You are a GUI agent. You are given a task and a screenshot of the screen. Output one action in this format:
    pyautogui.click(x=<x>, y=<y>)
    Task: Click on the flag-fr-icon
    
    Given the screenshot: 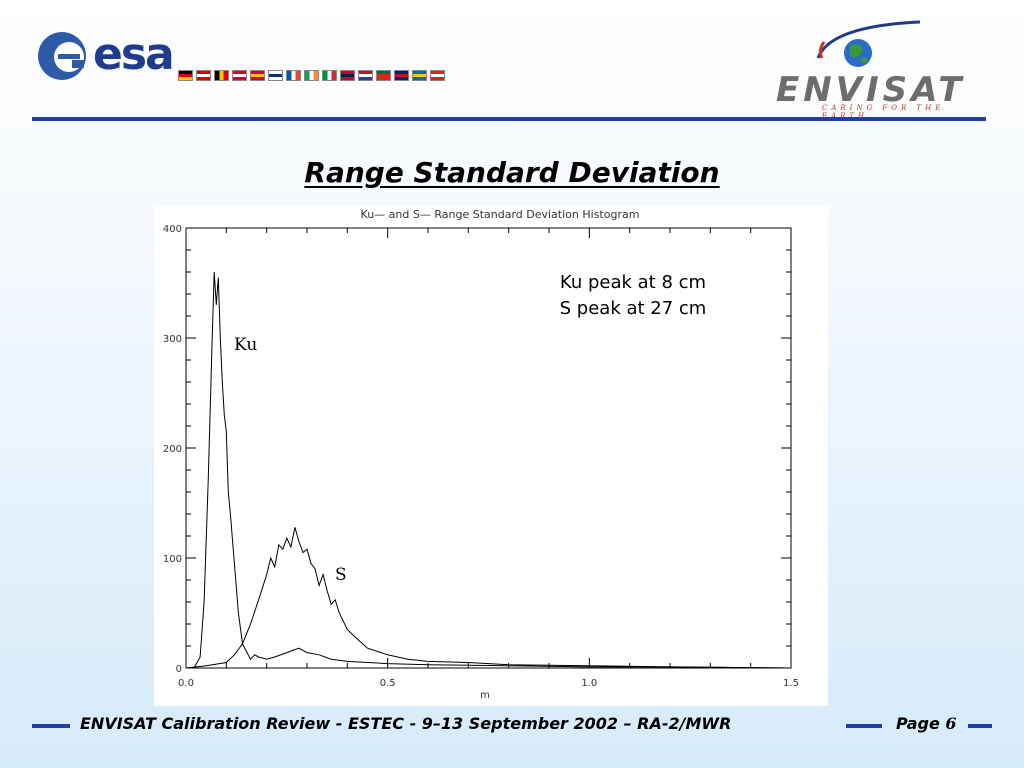 What is the action you would take?
    pyautogui.click(x=293, y=75)
    